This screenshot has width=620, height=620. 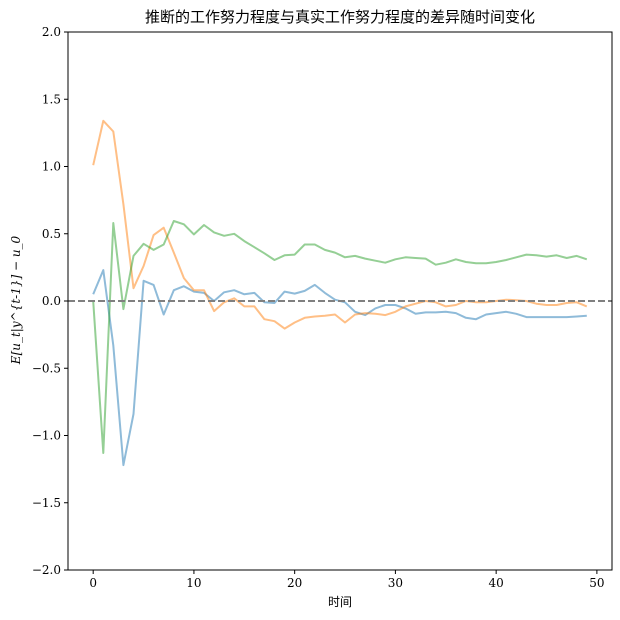 I want to click on x-tick-label: 0, so click(x=93, y=583).